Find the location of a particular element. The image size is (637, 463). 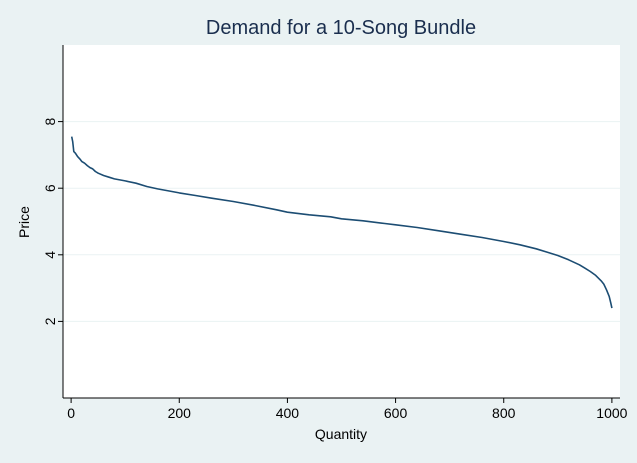

y-tick-label: 6 is located at coordinates (50, 188).